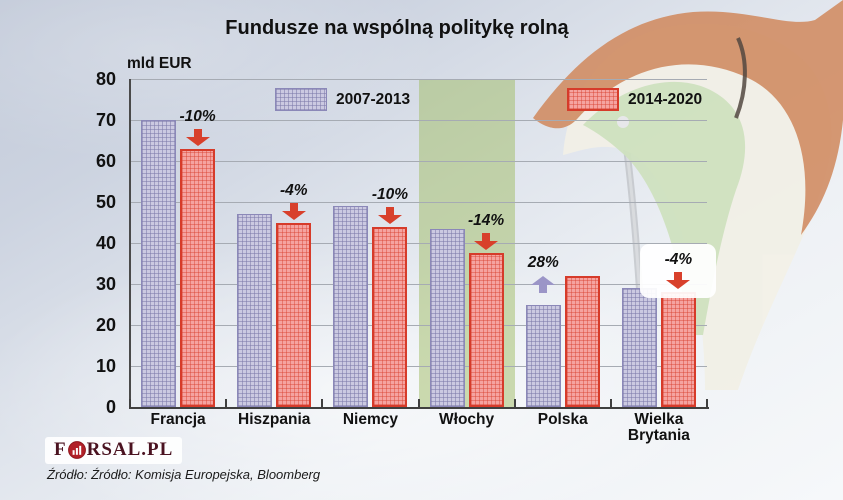  I want to click on y-tick-label-40: 40, so click(105, 243).